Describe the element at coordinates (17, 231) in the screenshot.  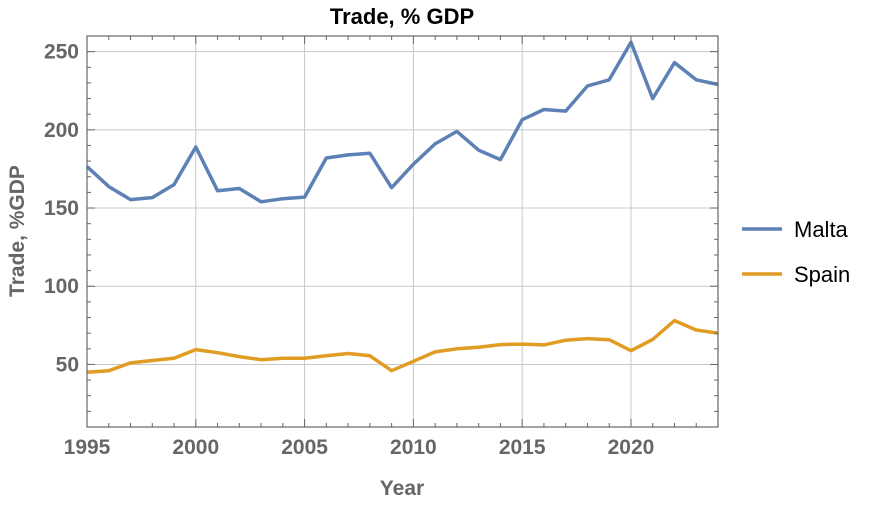
I see `y-axis-label: Trade, %GDP` at that location.